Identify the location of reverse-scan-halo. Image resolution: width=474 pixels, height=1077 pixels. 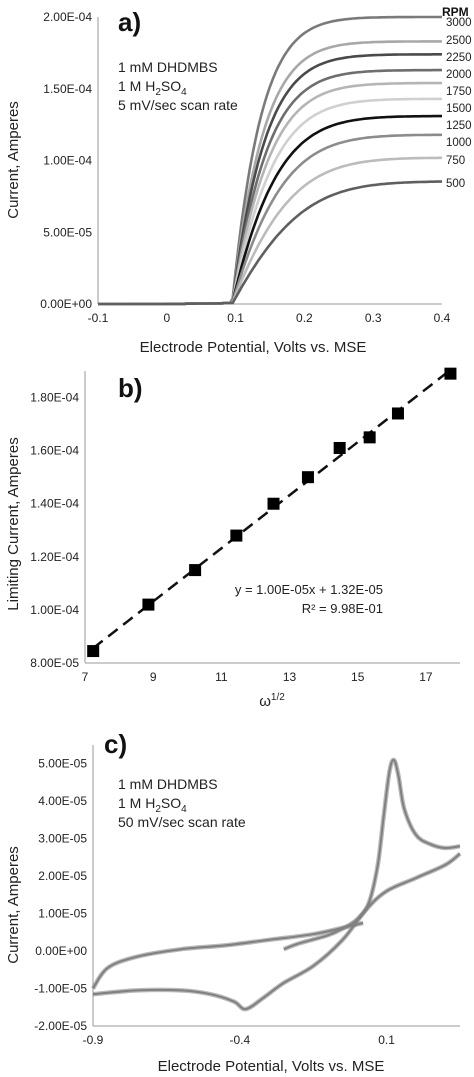
(277, 931).